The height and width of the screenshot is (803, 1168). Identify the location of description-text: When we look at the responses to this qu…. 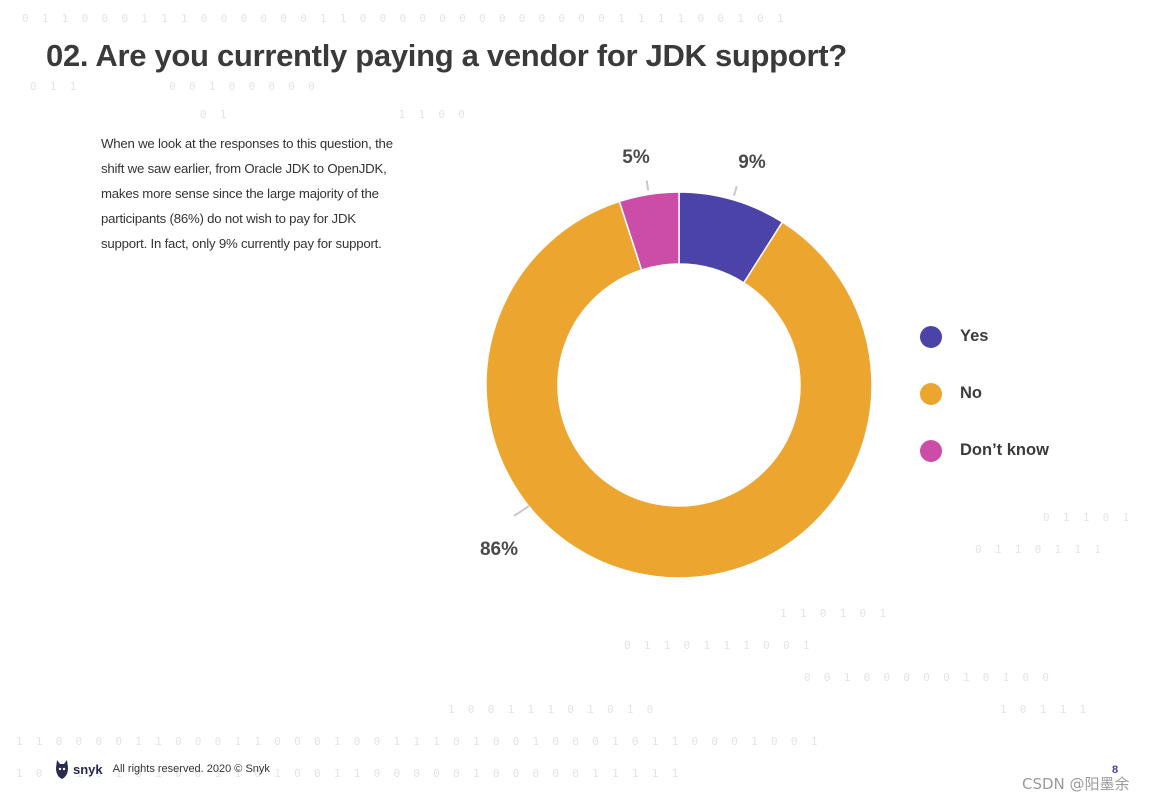
(247, 193).